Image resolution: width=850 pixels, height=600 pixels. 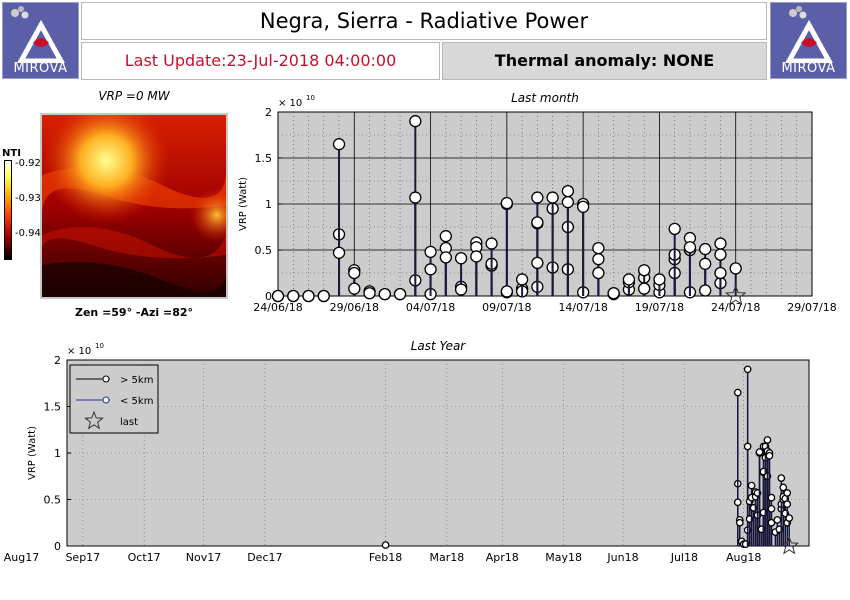 I want to click on page-title: Negra, Sierra - Radiative Power, so click(x=424, y=21).